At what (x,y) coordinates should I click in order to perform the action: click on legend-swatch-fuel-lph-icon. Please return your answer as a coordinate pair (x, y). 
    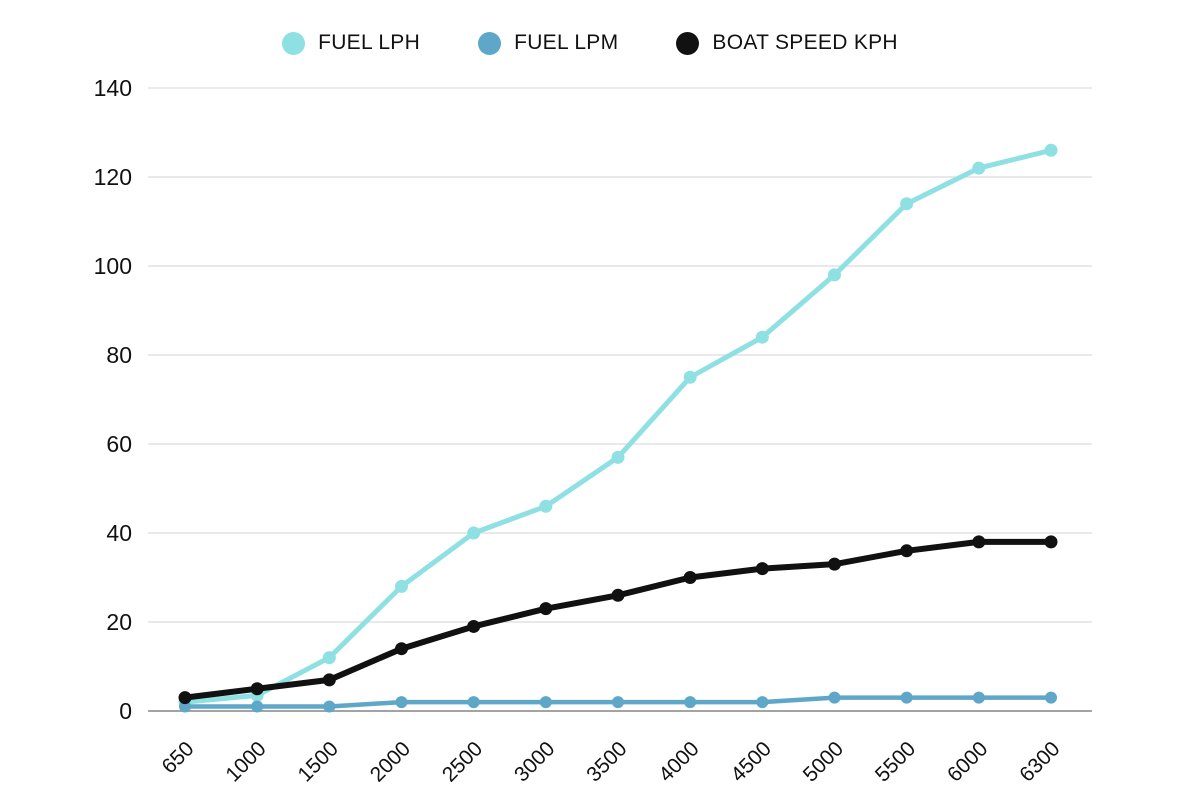
    Looking at the image, I should click on (294, 43).